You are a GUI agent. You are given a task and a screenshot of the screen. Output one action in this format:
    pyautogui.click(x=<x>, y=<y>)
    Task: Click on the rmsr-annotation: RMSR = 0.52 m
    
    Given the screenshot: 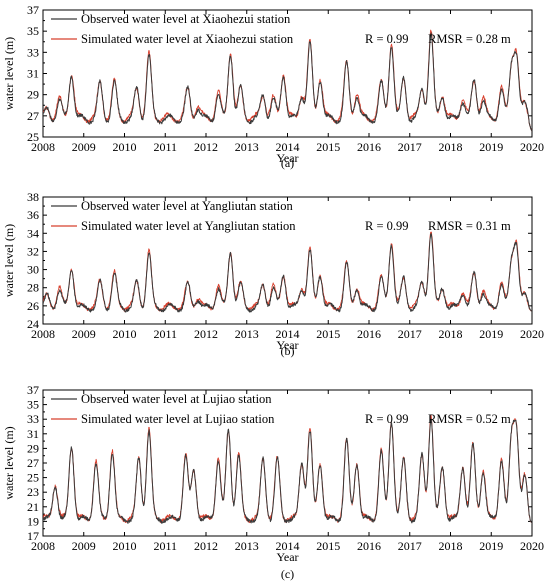 What is the action you would take?
    pyautogui.click(x=469, y=419)
    